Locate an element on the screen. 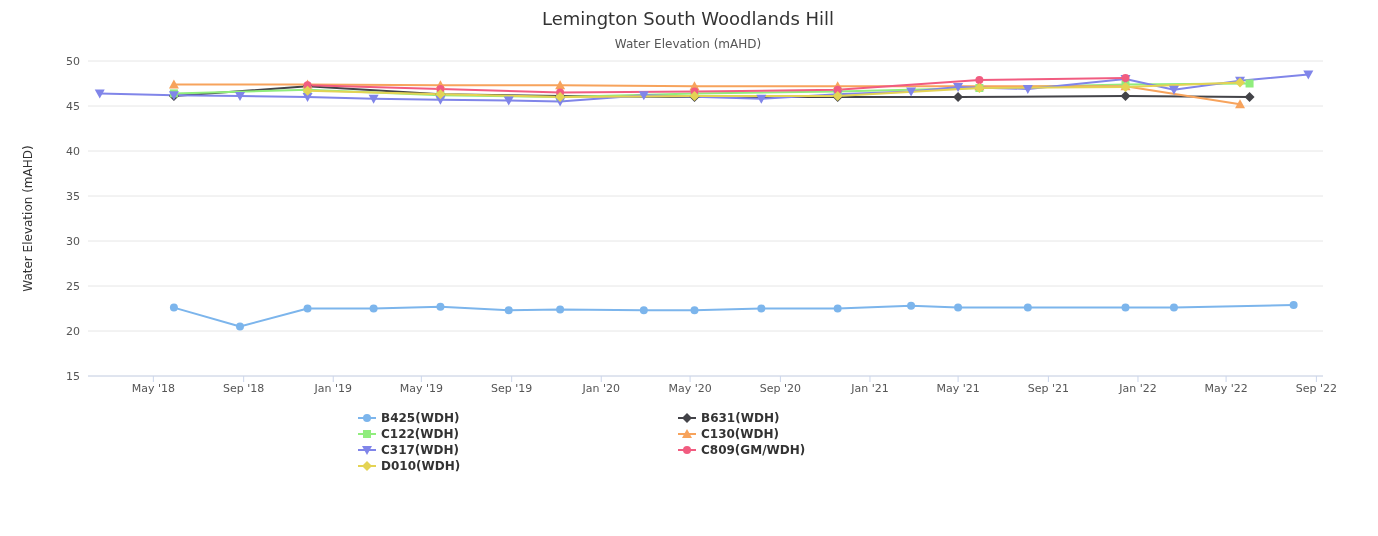 This screenshot has width=1378, height=536. y-tick-label: 20 is located at coordinates (73, 331).